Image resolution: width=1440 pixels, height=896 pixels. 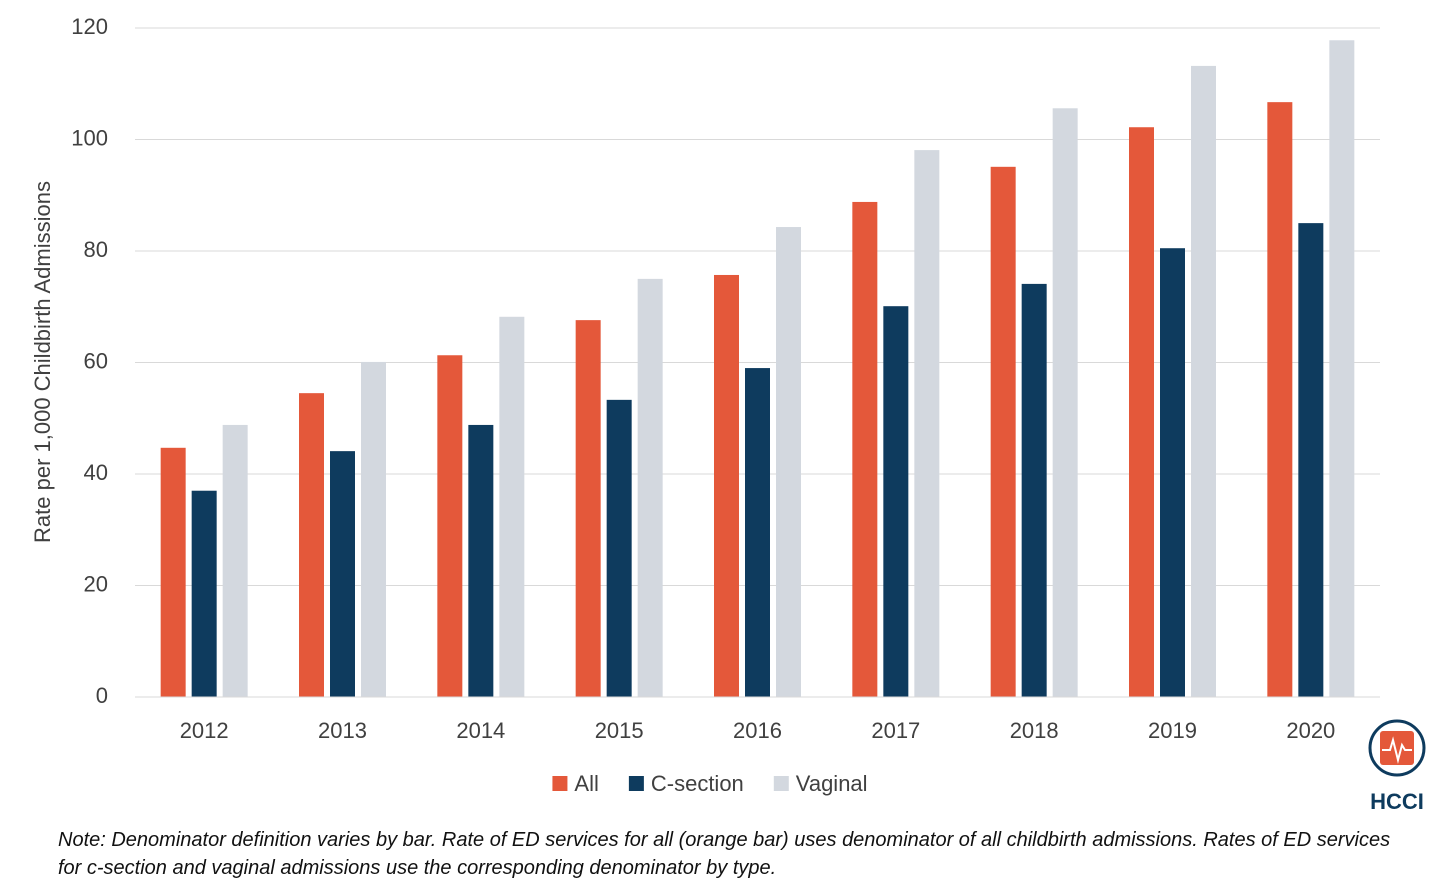 What do you see at coordinates (42, 362) in the screenshot?
I see `y-axis-label: Rate per 1,000 Childbirth Admissions` at bounding box center [42, 362].